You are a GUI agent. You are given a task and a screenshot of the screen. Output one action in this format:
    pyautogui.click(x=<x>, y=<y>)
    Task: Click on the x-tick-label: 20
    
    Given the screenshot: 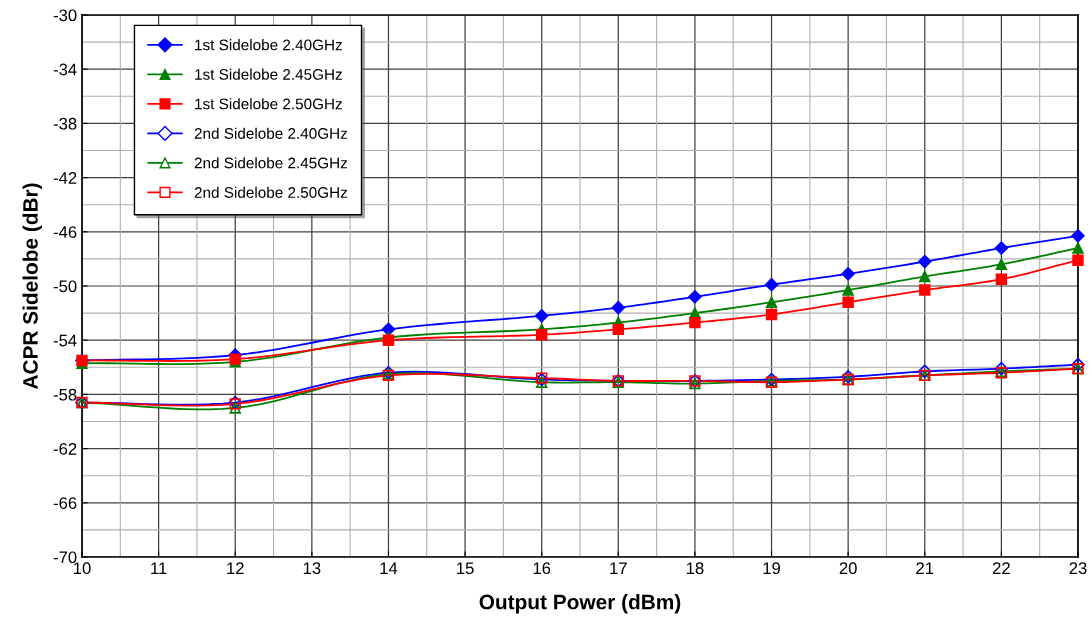 What is the action you would take?
    pyautogui.click(x=848, y=568)
    